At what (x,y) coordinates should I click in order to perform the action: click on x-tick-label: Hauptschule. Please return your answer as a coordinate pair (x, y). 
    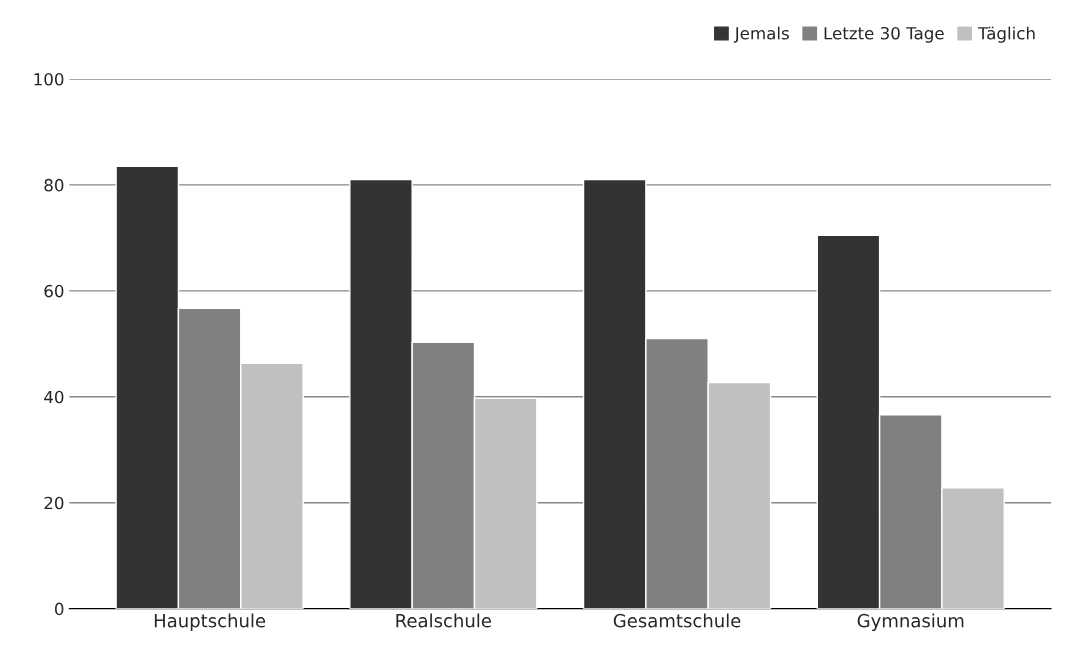
    Looking at the image, I should click on (210, 622).